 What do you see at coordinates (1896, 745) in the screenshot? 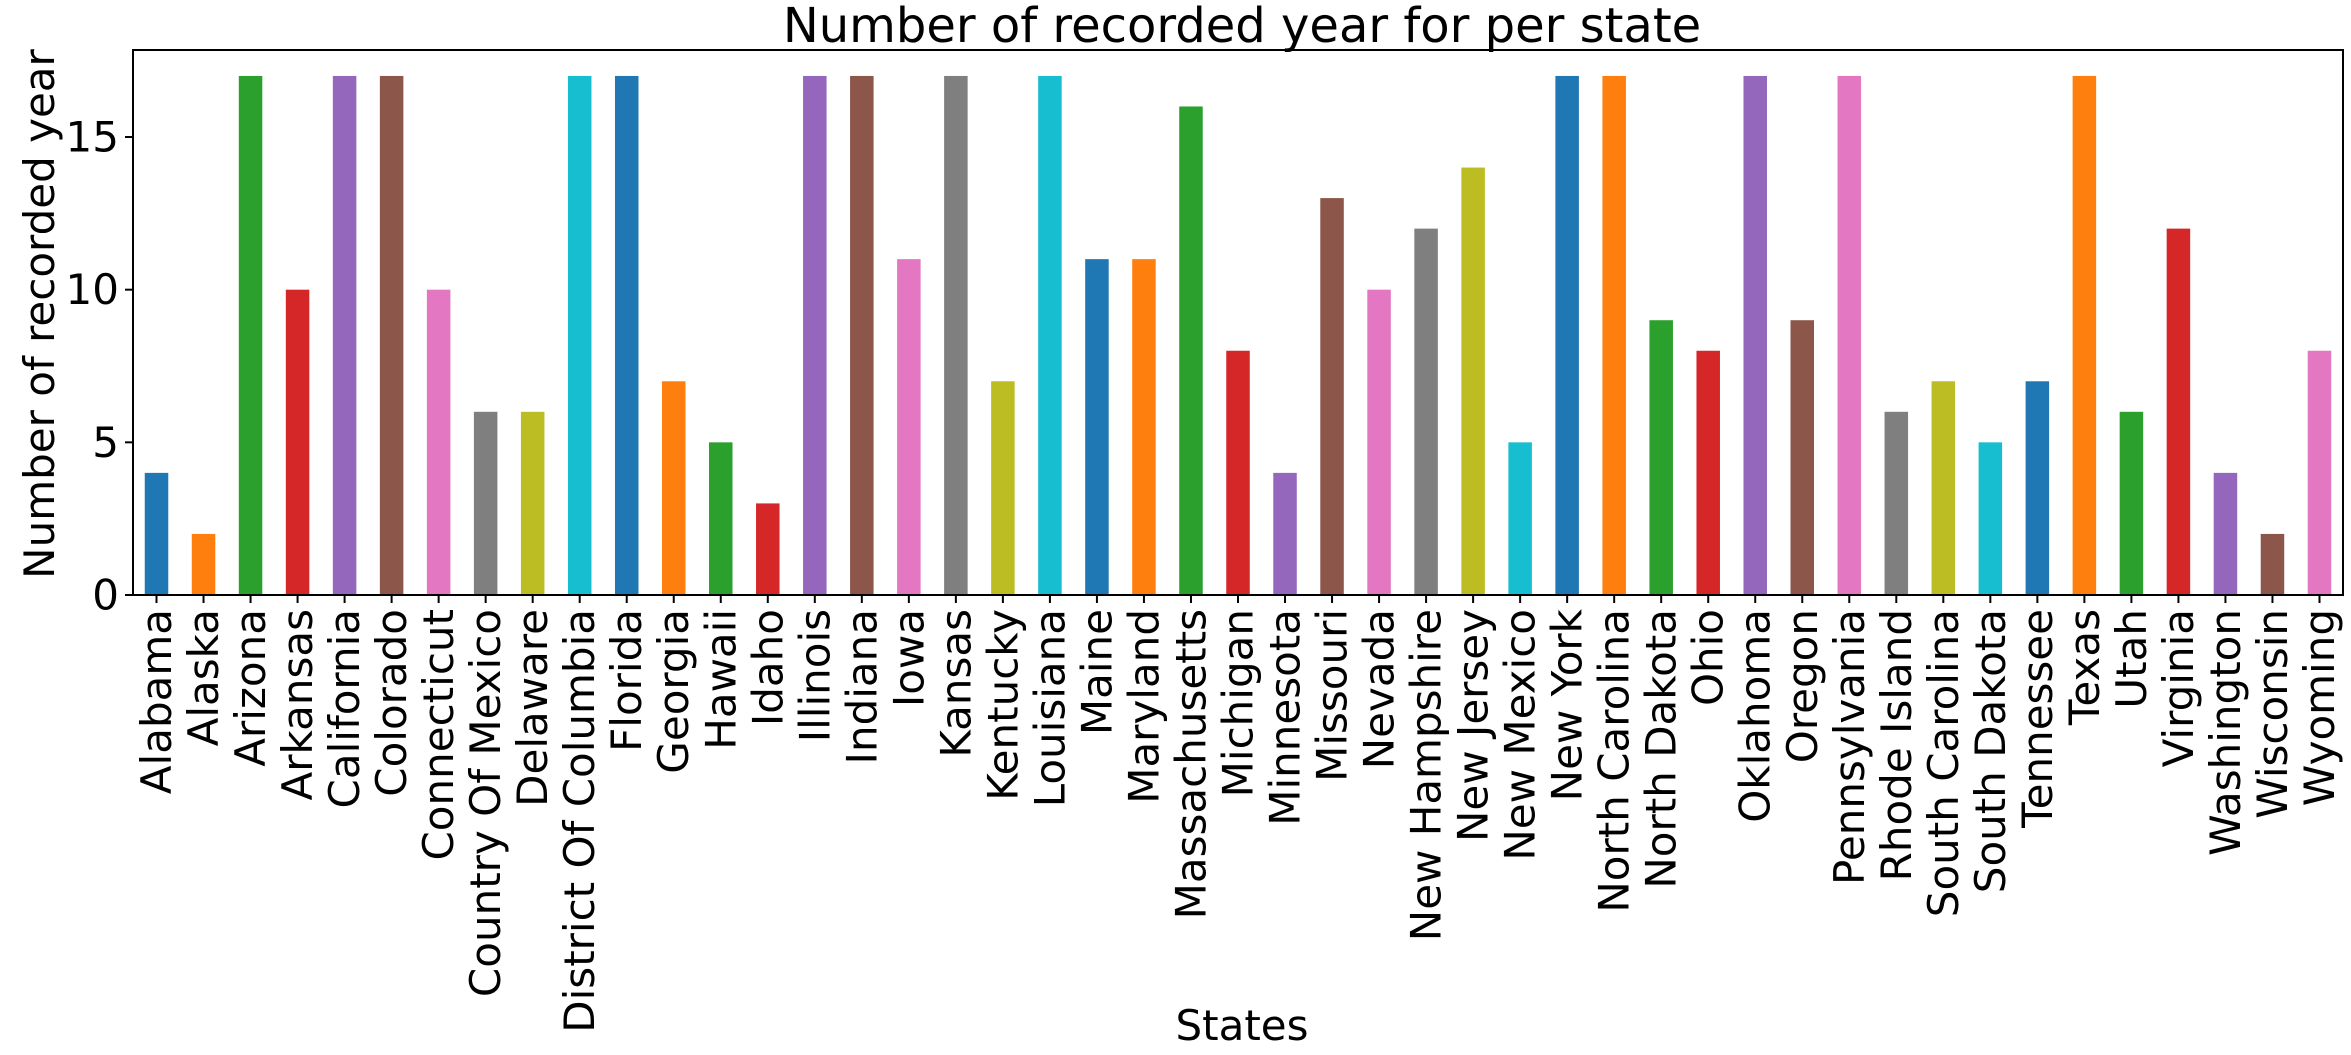
I see `x-tick-label: Rhode Island` at bounding box center [1896, 745].